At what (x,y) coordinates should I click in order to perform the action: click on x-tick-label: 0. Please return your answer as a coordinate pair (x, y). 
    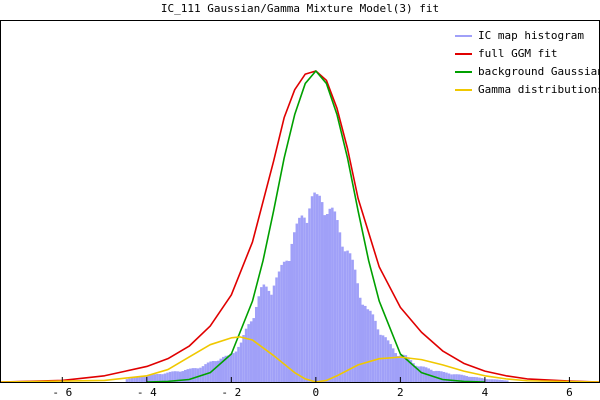
    Looking at the image, I should click on (316, 392).